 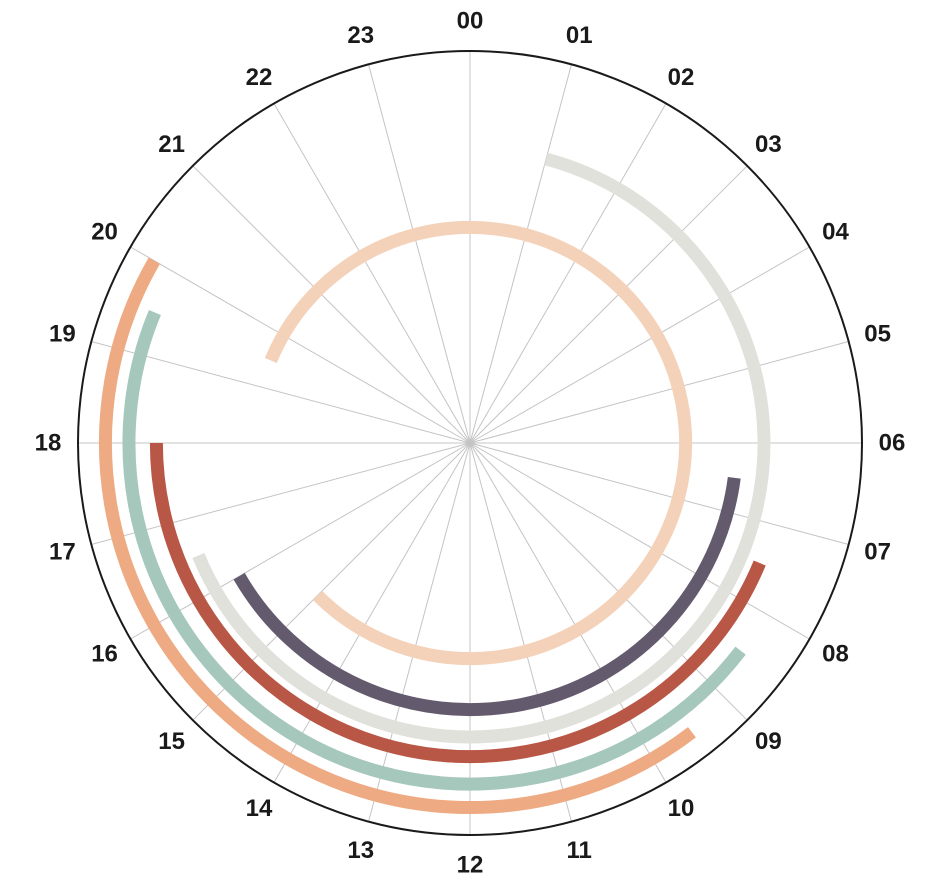 What do you see at coordinates (104, 654) in the screenshot?
I see `hour-label-16: 16` at bounding box center [104, 654].